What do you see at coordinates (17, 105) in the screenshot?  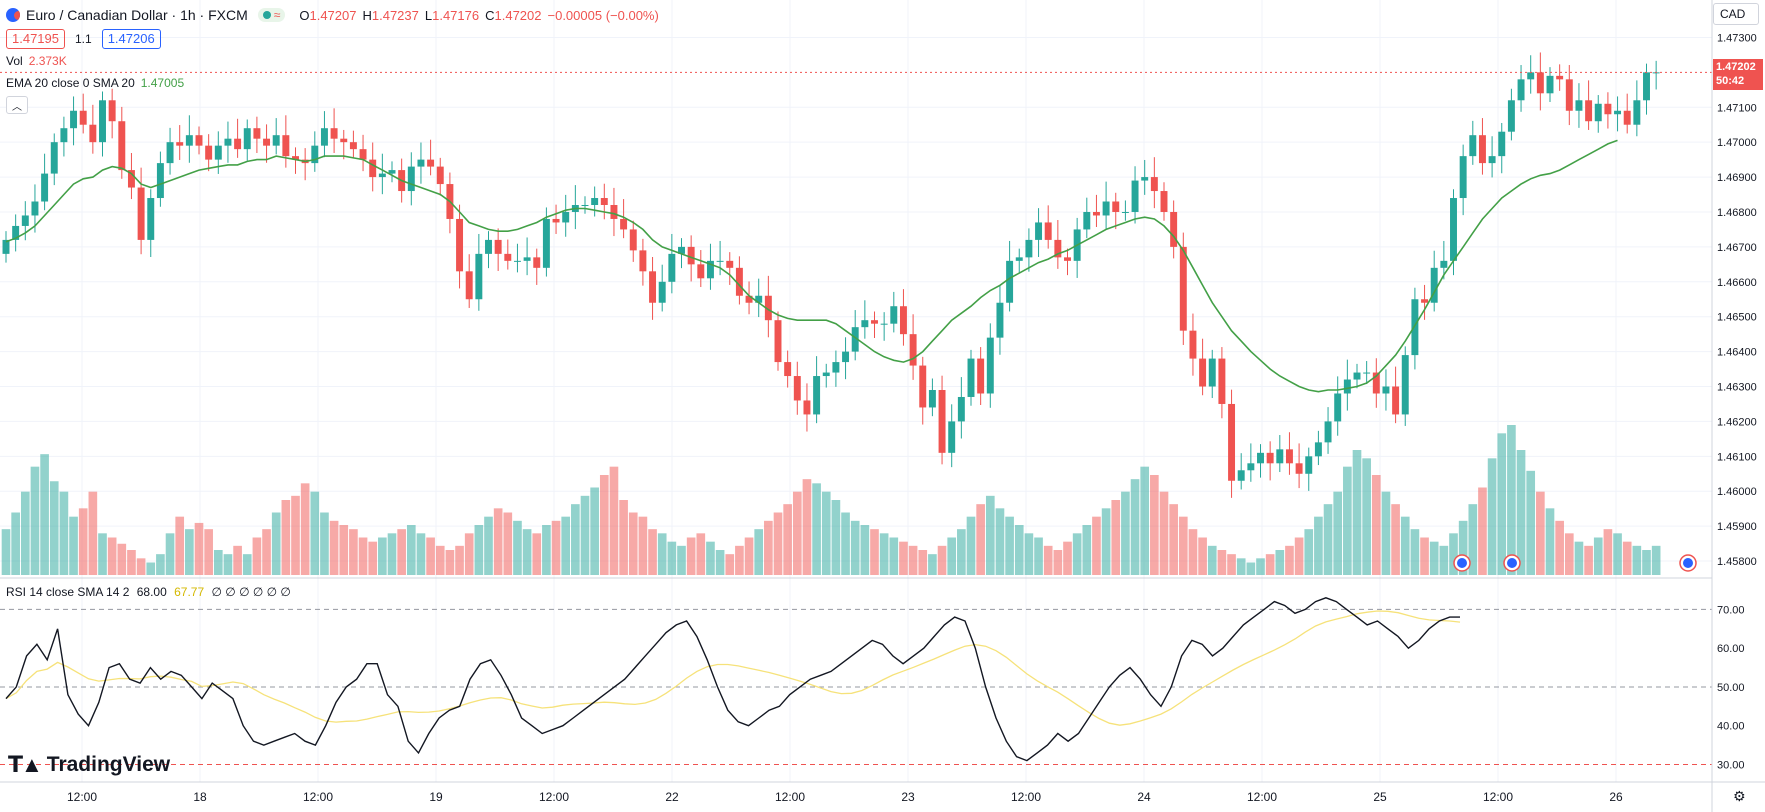 I see `chevron-up-icon: ︿` at bounding box center [17, 105].